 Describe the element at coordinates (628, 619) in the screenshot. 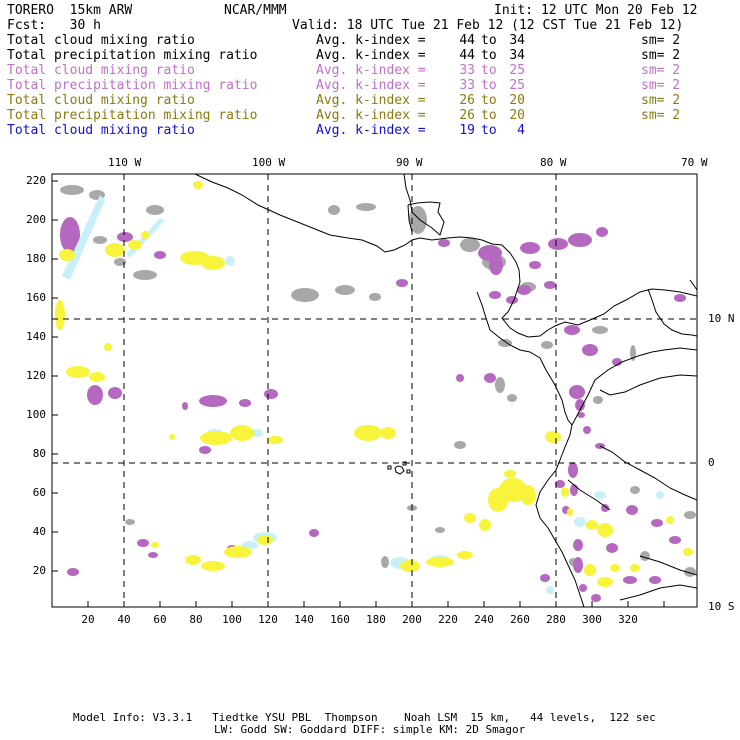

I see `x-tick-label: 320` at that location.